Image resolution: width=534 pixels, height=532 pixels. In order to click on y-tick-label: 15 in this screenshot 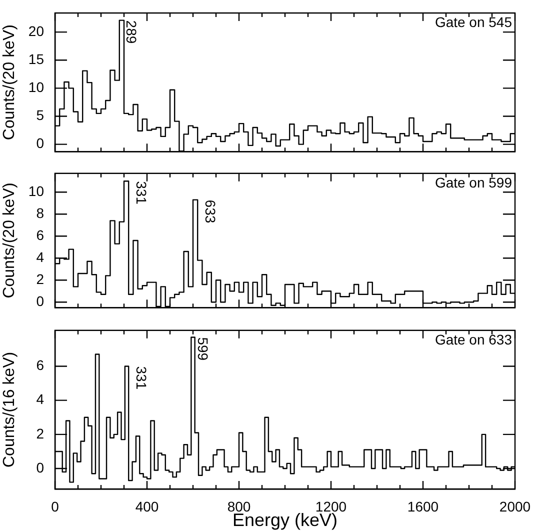, I will do `click(36, 58)`.